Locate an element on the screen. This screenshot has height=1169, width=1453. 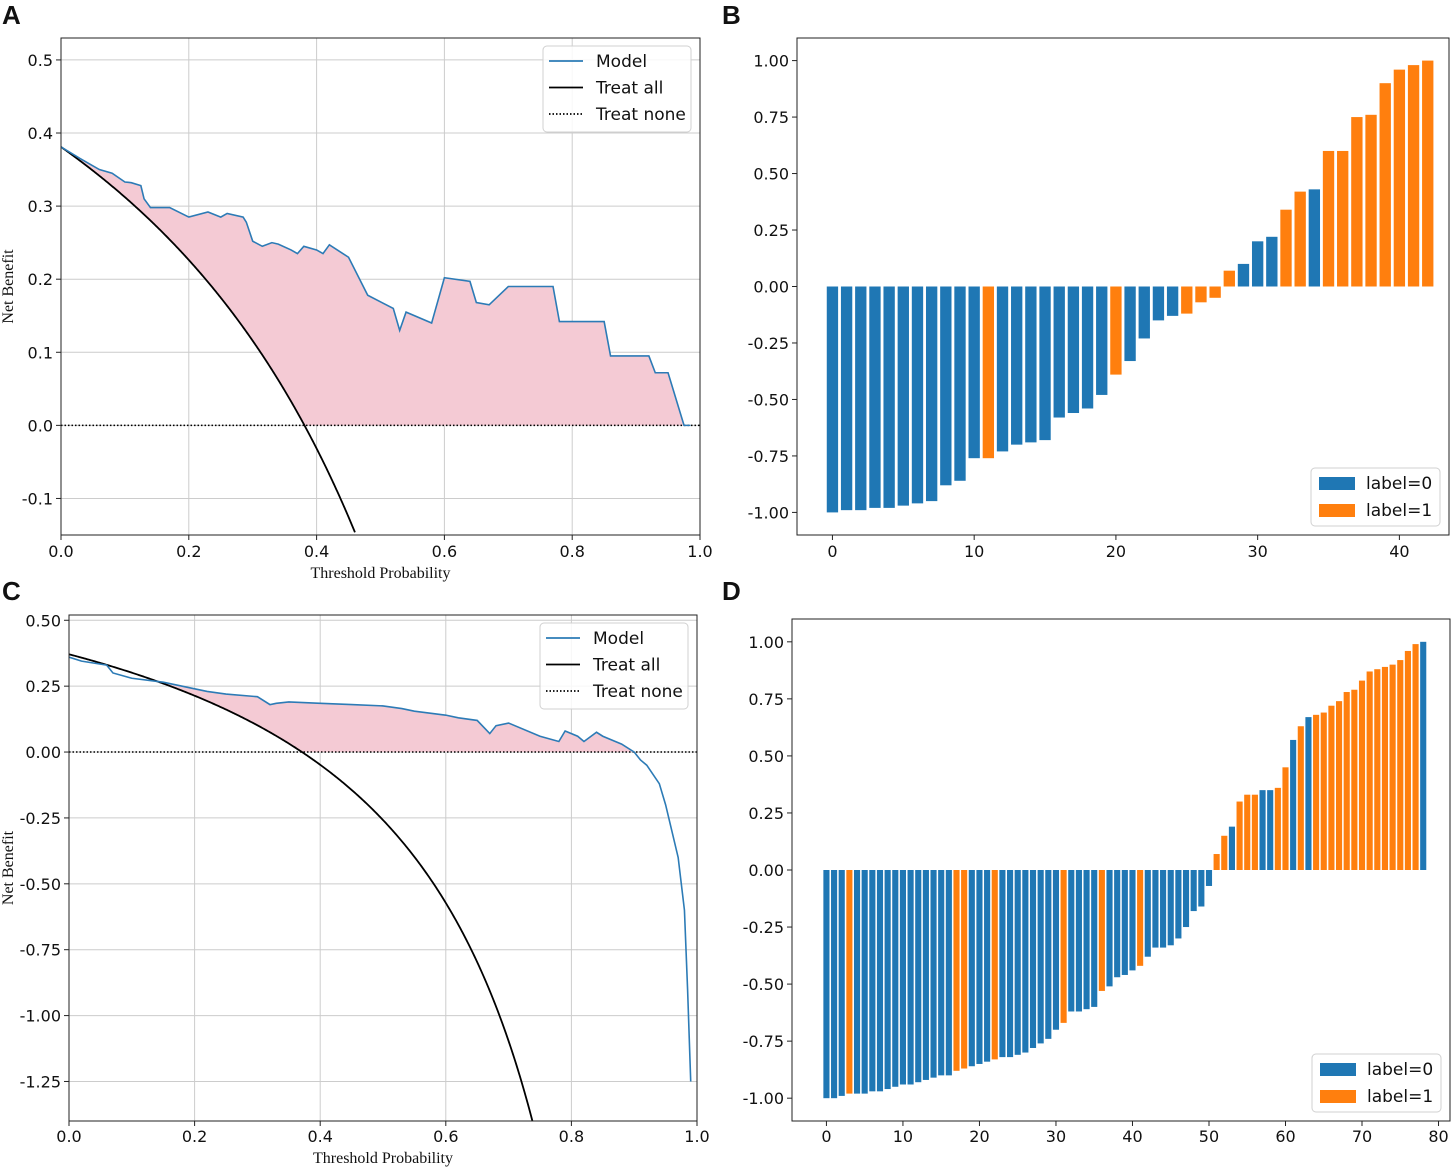
x-tick-label: 0.8 is located at coordinates (571, 551).